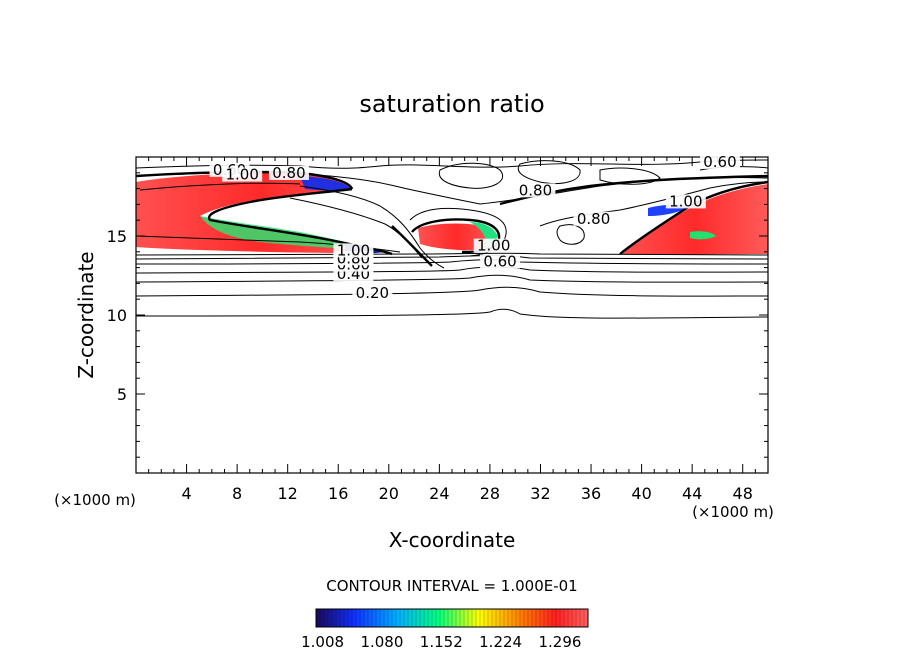  I want to click on x-tick-label: 36, so click(591, 493).